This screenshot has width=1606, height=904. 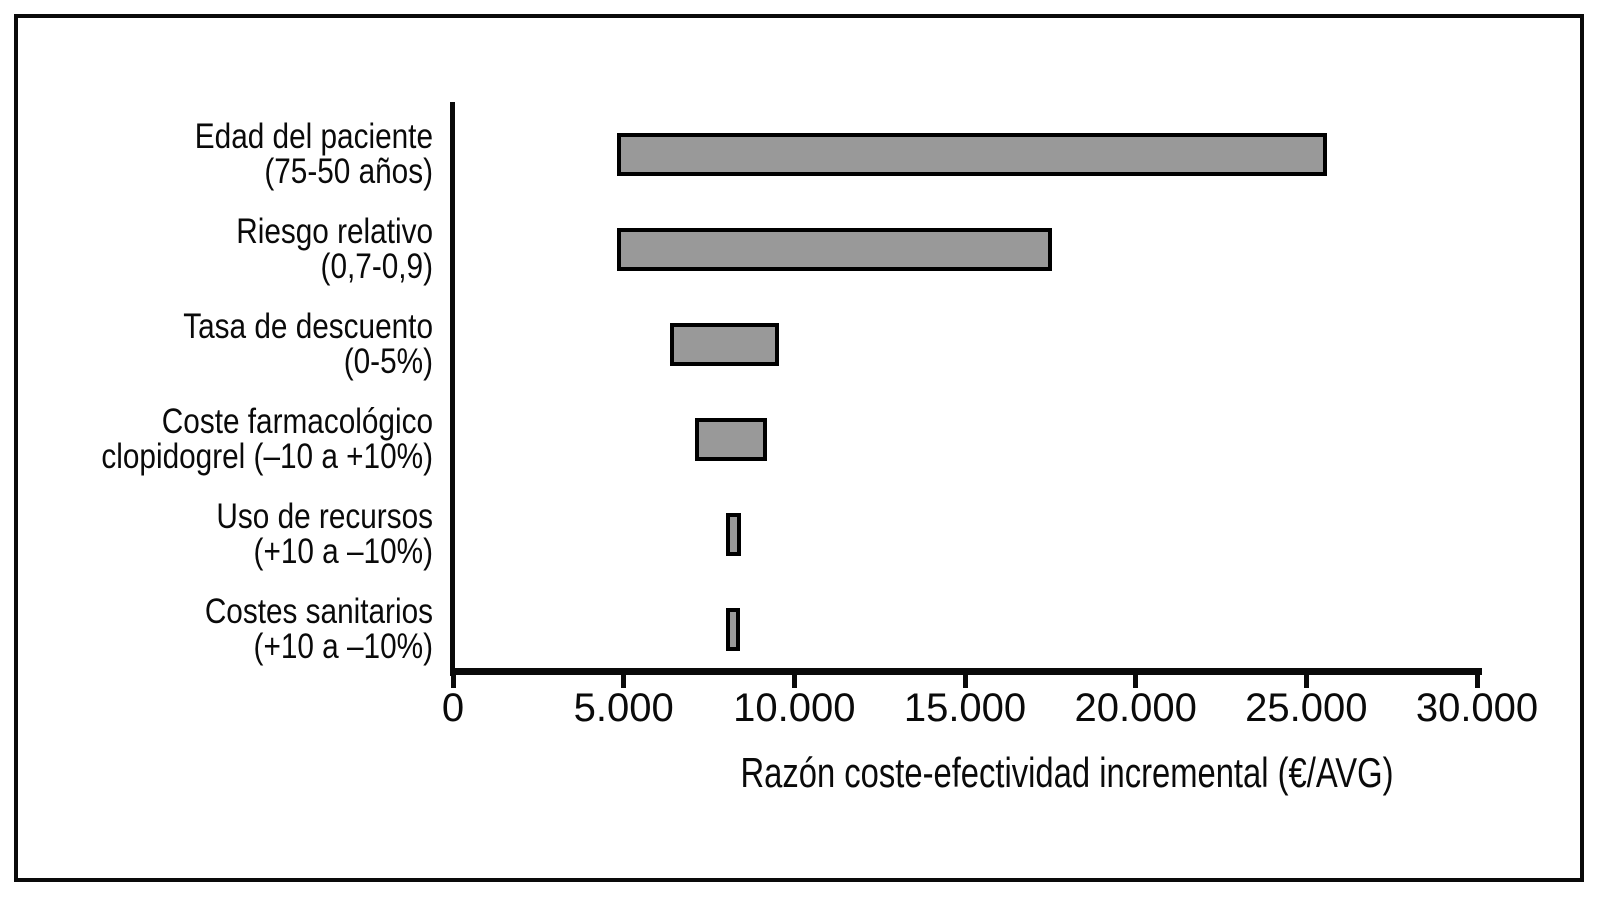 I want to click on x-tick-label: 20.000, so click(x=1135, y=708).